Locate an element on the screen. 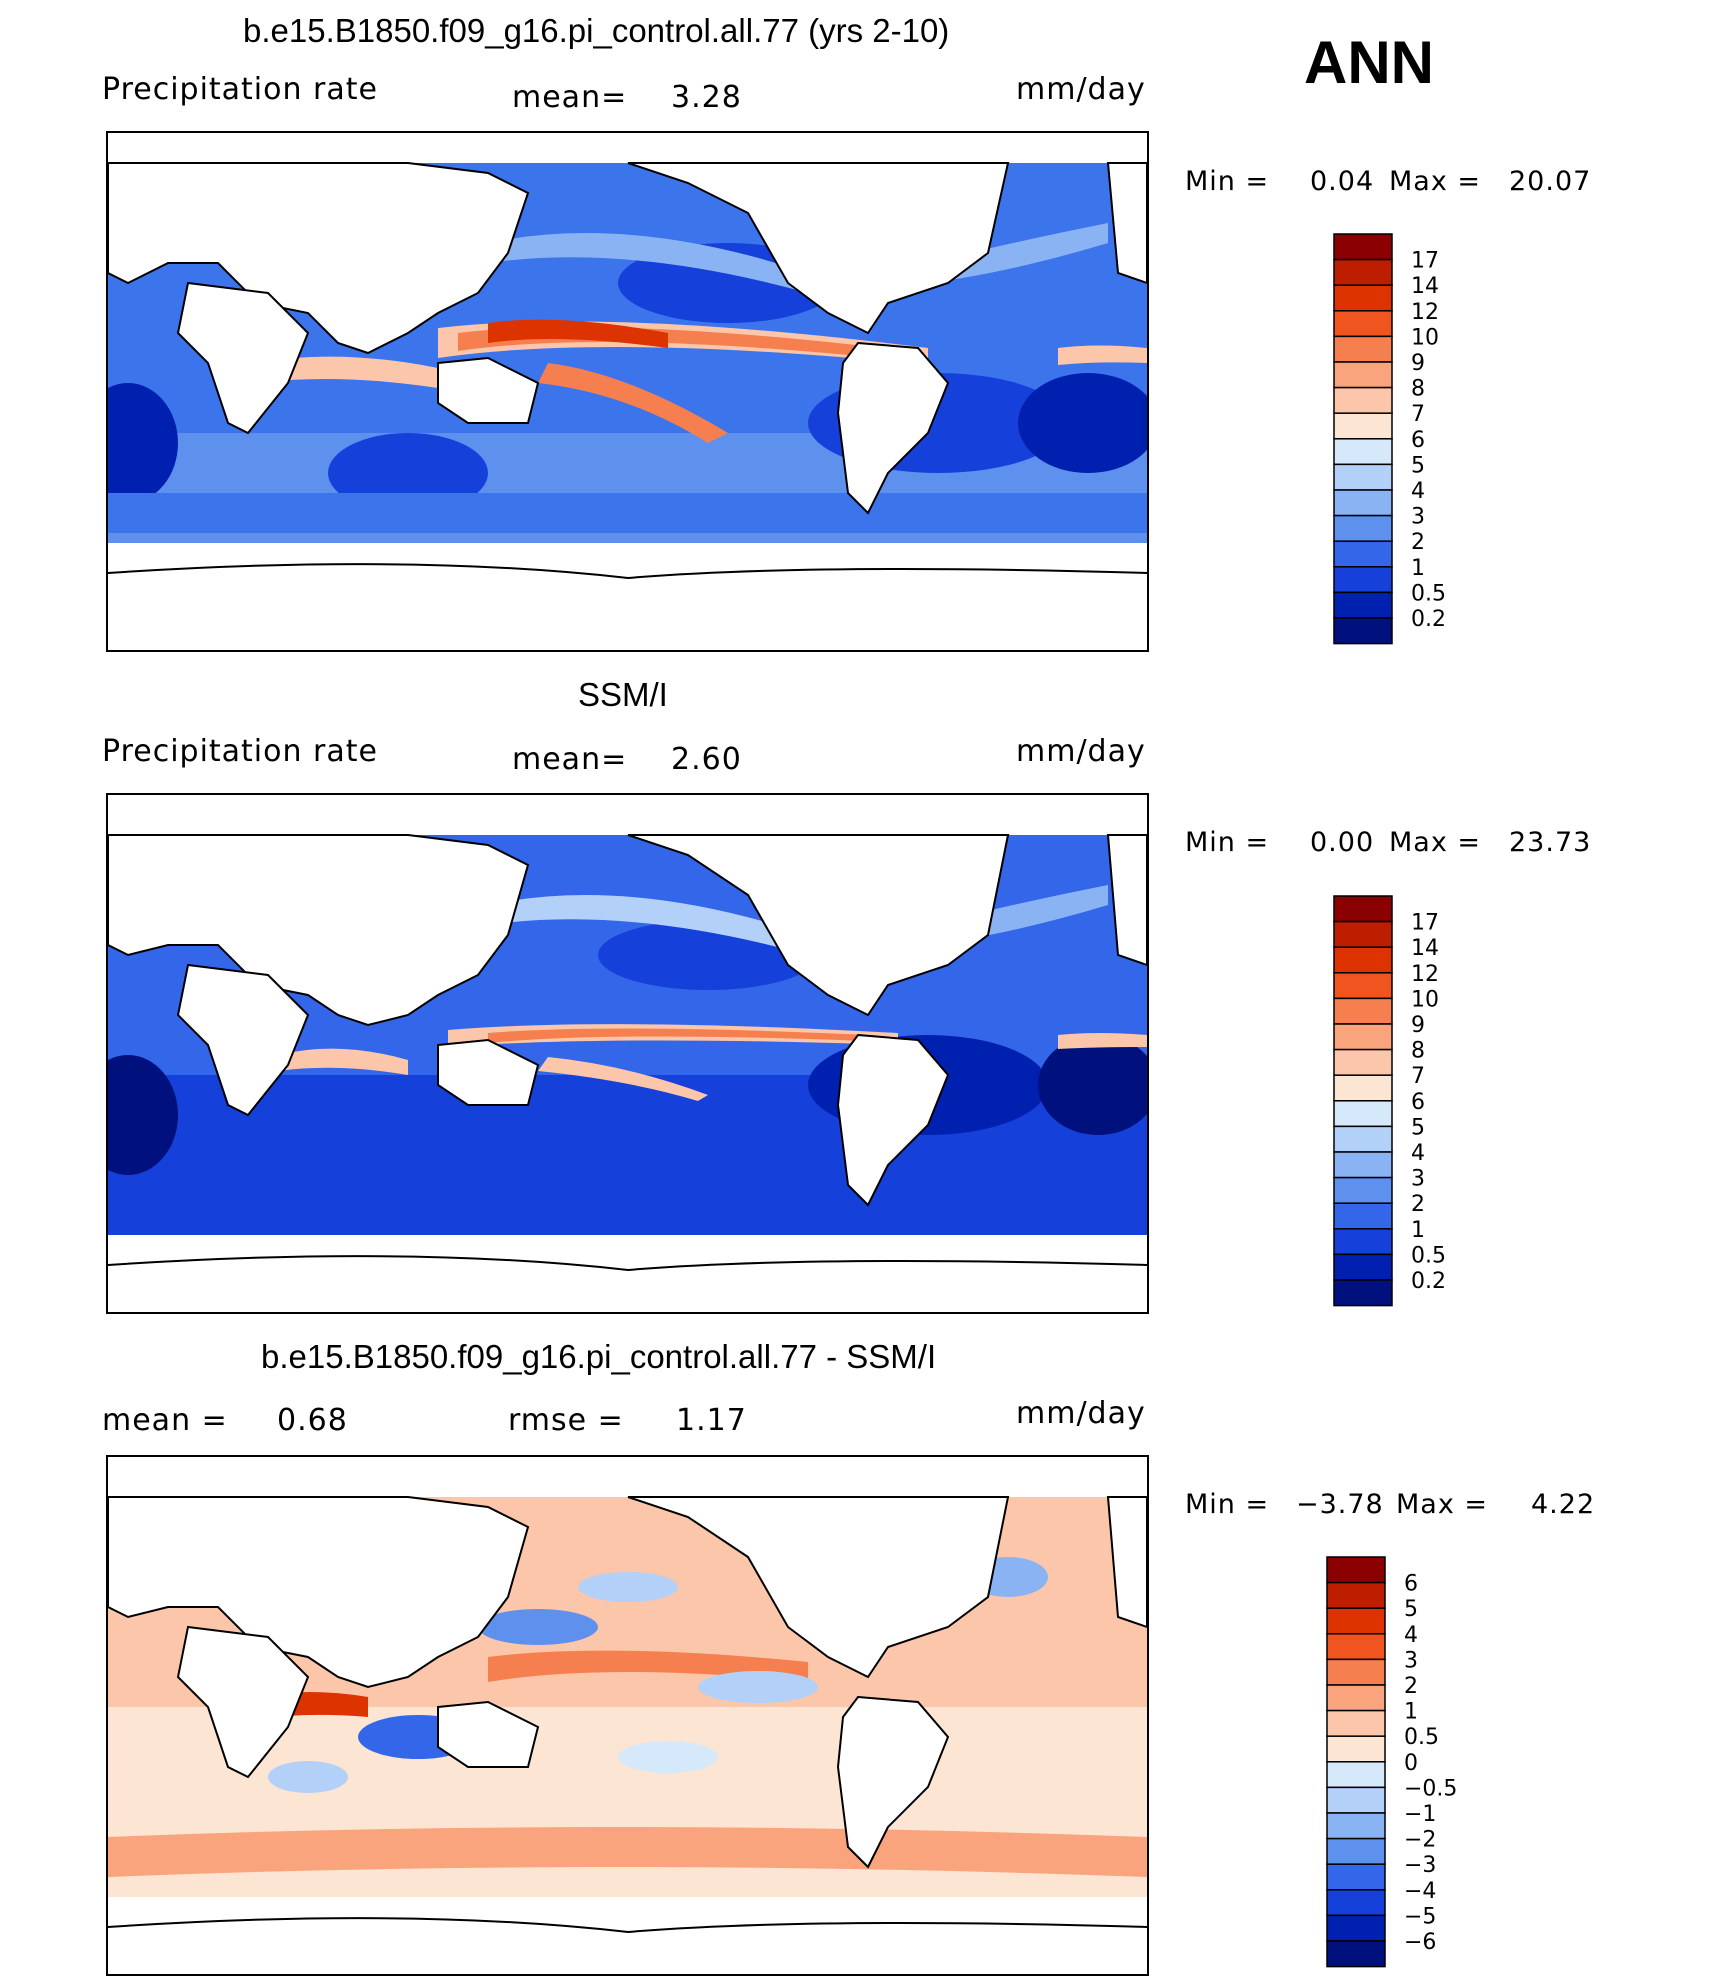 The width and height of the screenshot is (1710, 1985). colorbar-tick-label: −3 is located at coordinates (1420, 1865).